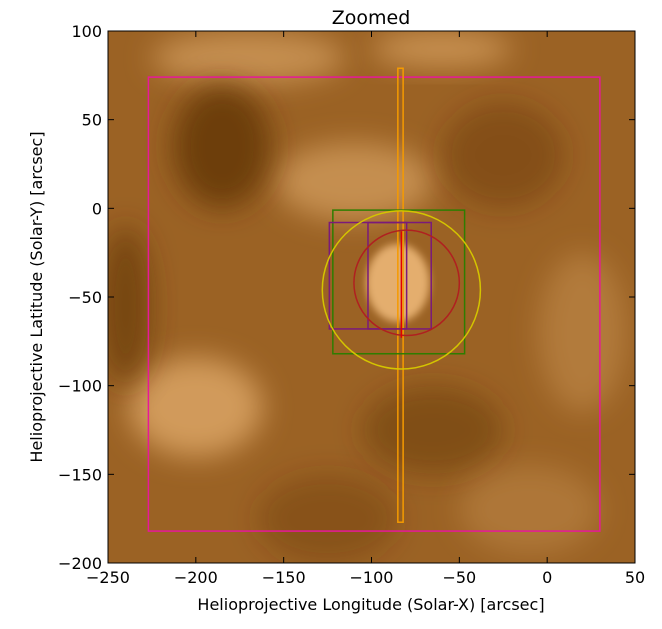 This screenshot has width=662, height=629. I want to click on chart-title: Zoomed, so click(371, 18).